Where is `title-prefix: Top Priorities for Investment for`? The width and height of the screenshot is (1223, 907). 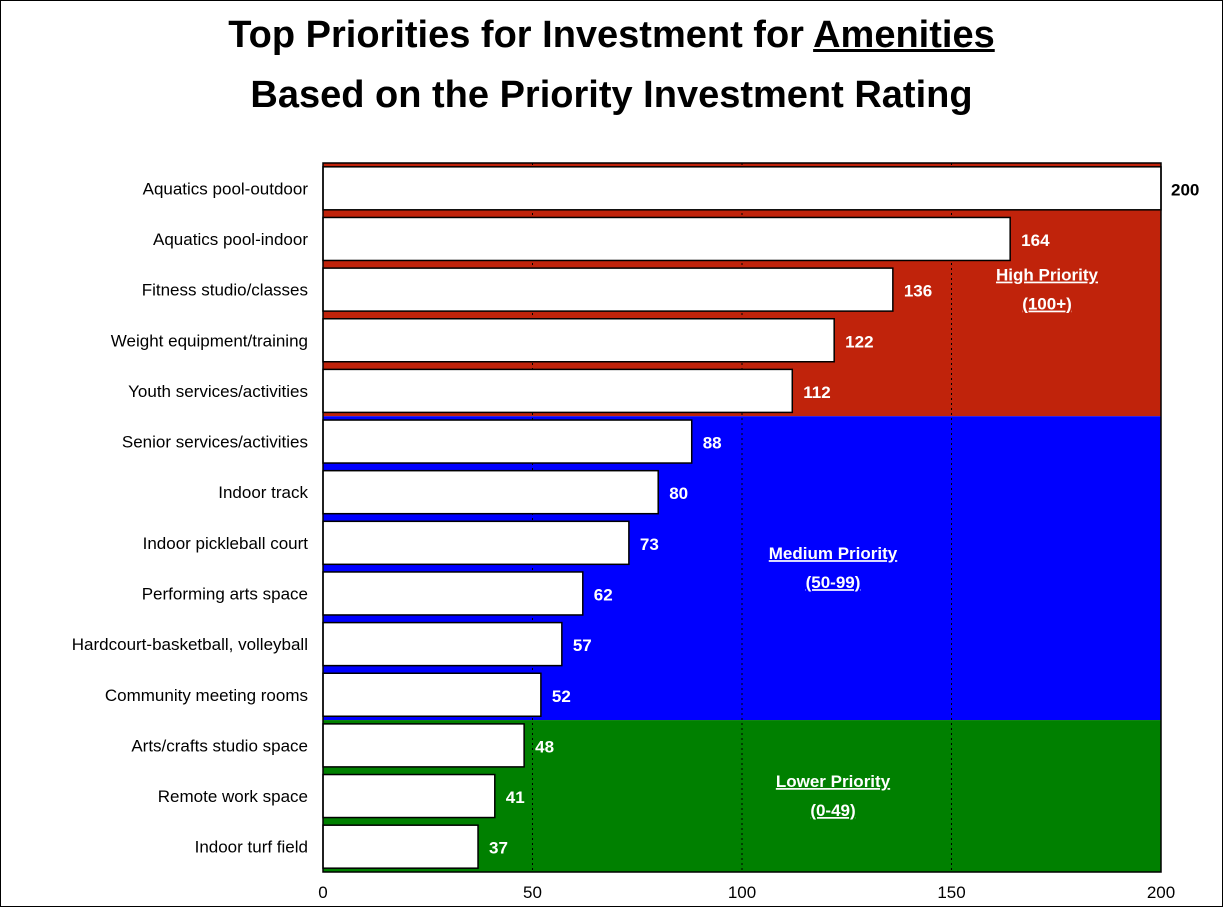
title-prefix: Top Priorities for Investment for is located at coordinates (521, 35).